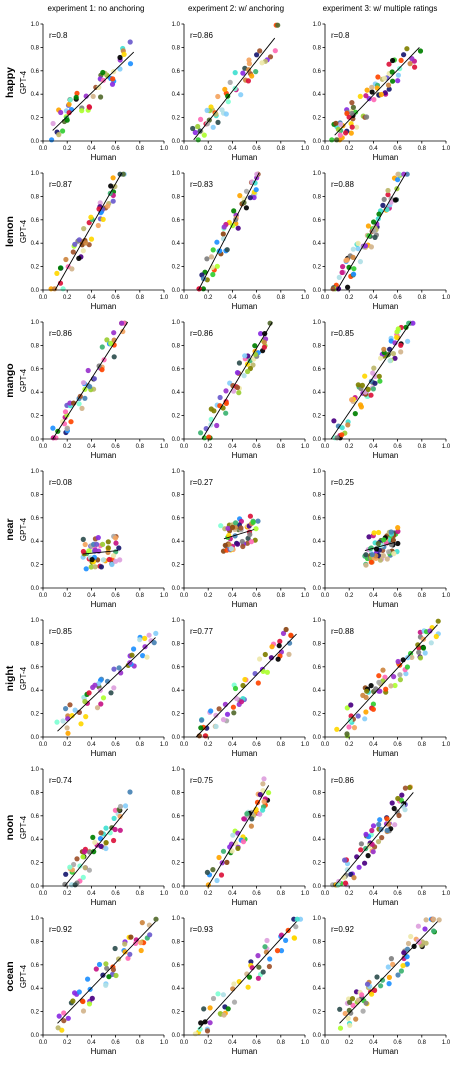  I want to click on row-label: lemon, so click(10, 231).